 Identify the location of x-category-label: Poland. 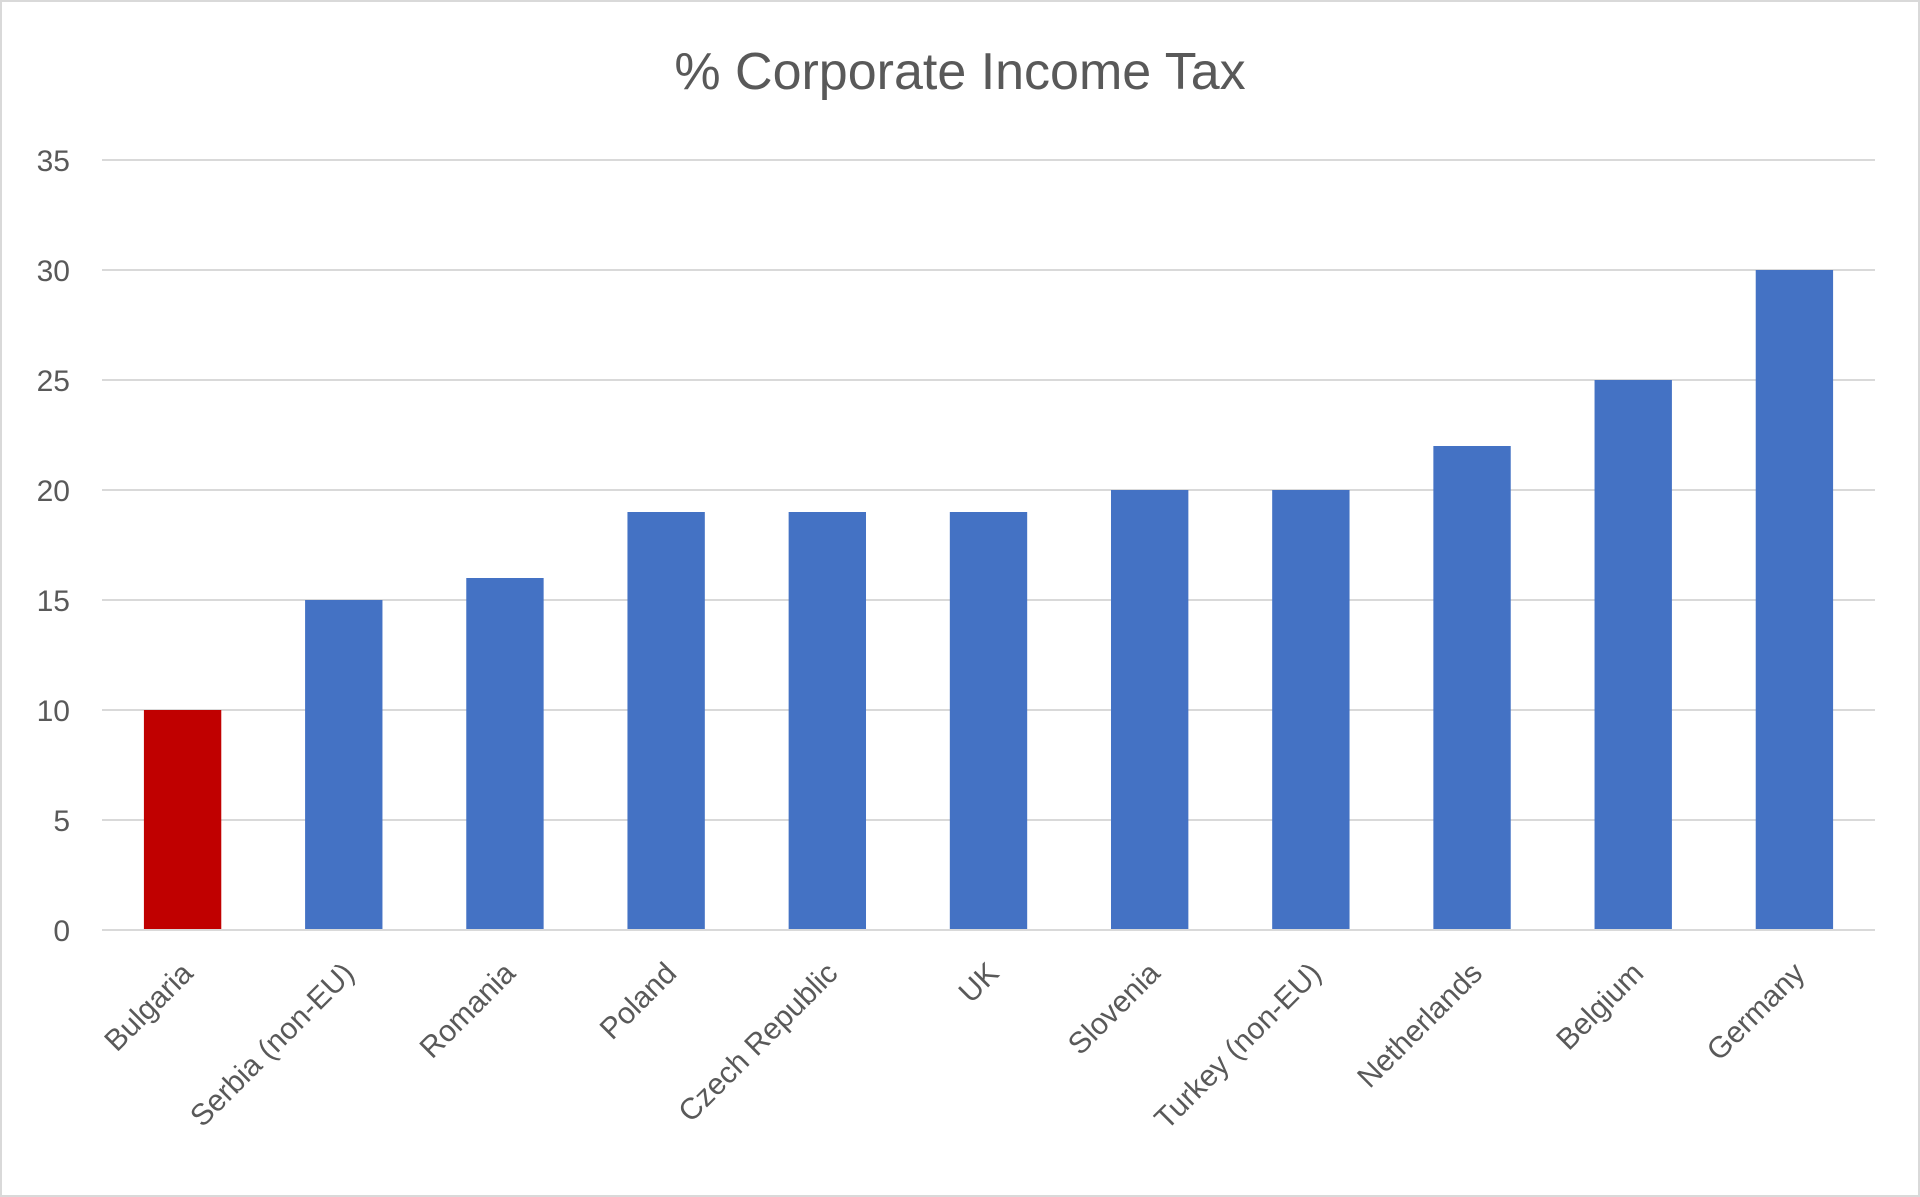
(638, 1001).